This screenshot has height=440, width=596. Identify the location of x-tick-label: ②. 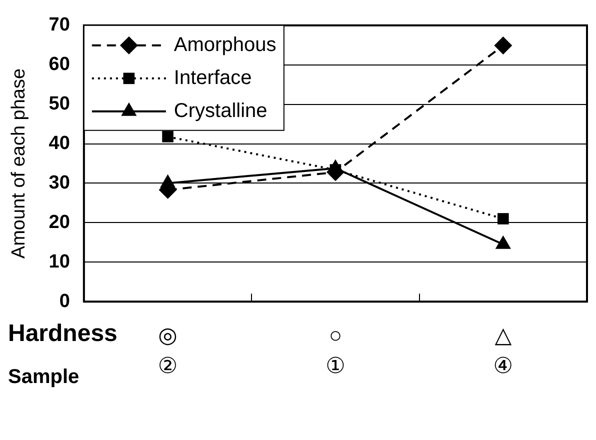
(168, 365).